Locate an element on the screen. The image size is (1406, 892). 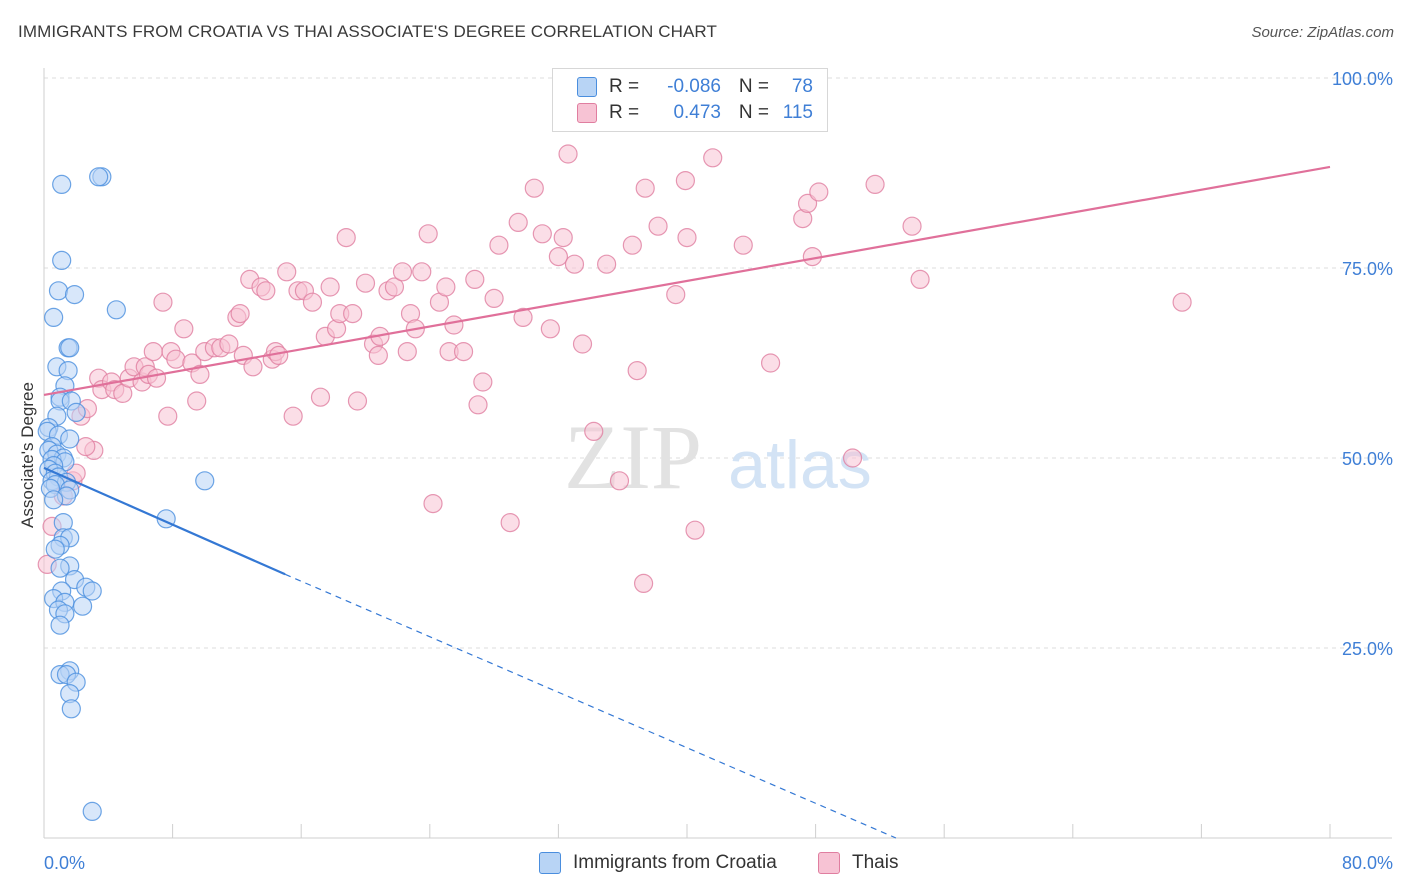
chart-source: Source: ZipAtlas.com is located at coordinates (1322, 32).